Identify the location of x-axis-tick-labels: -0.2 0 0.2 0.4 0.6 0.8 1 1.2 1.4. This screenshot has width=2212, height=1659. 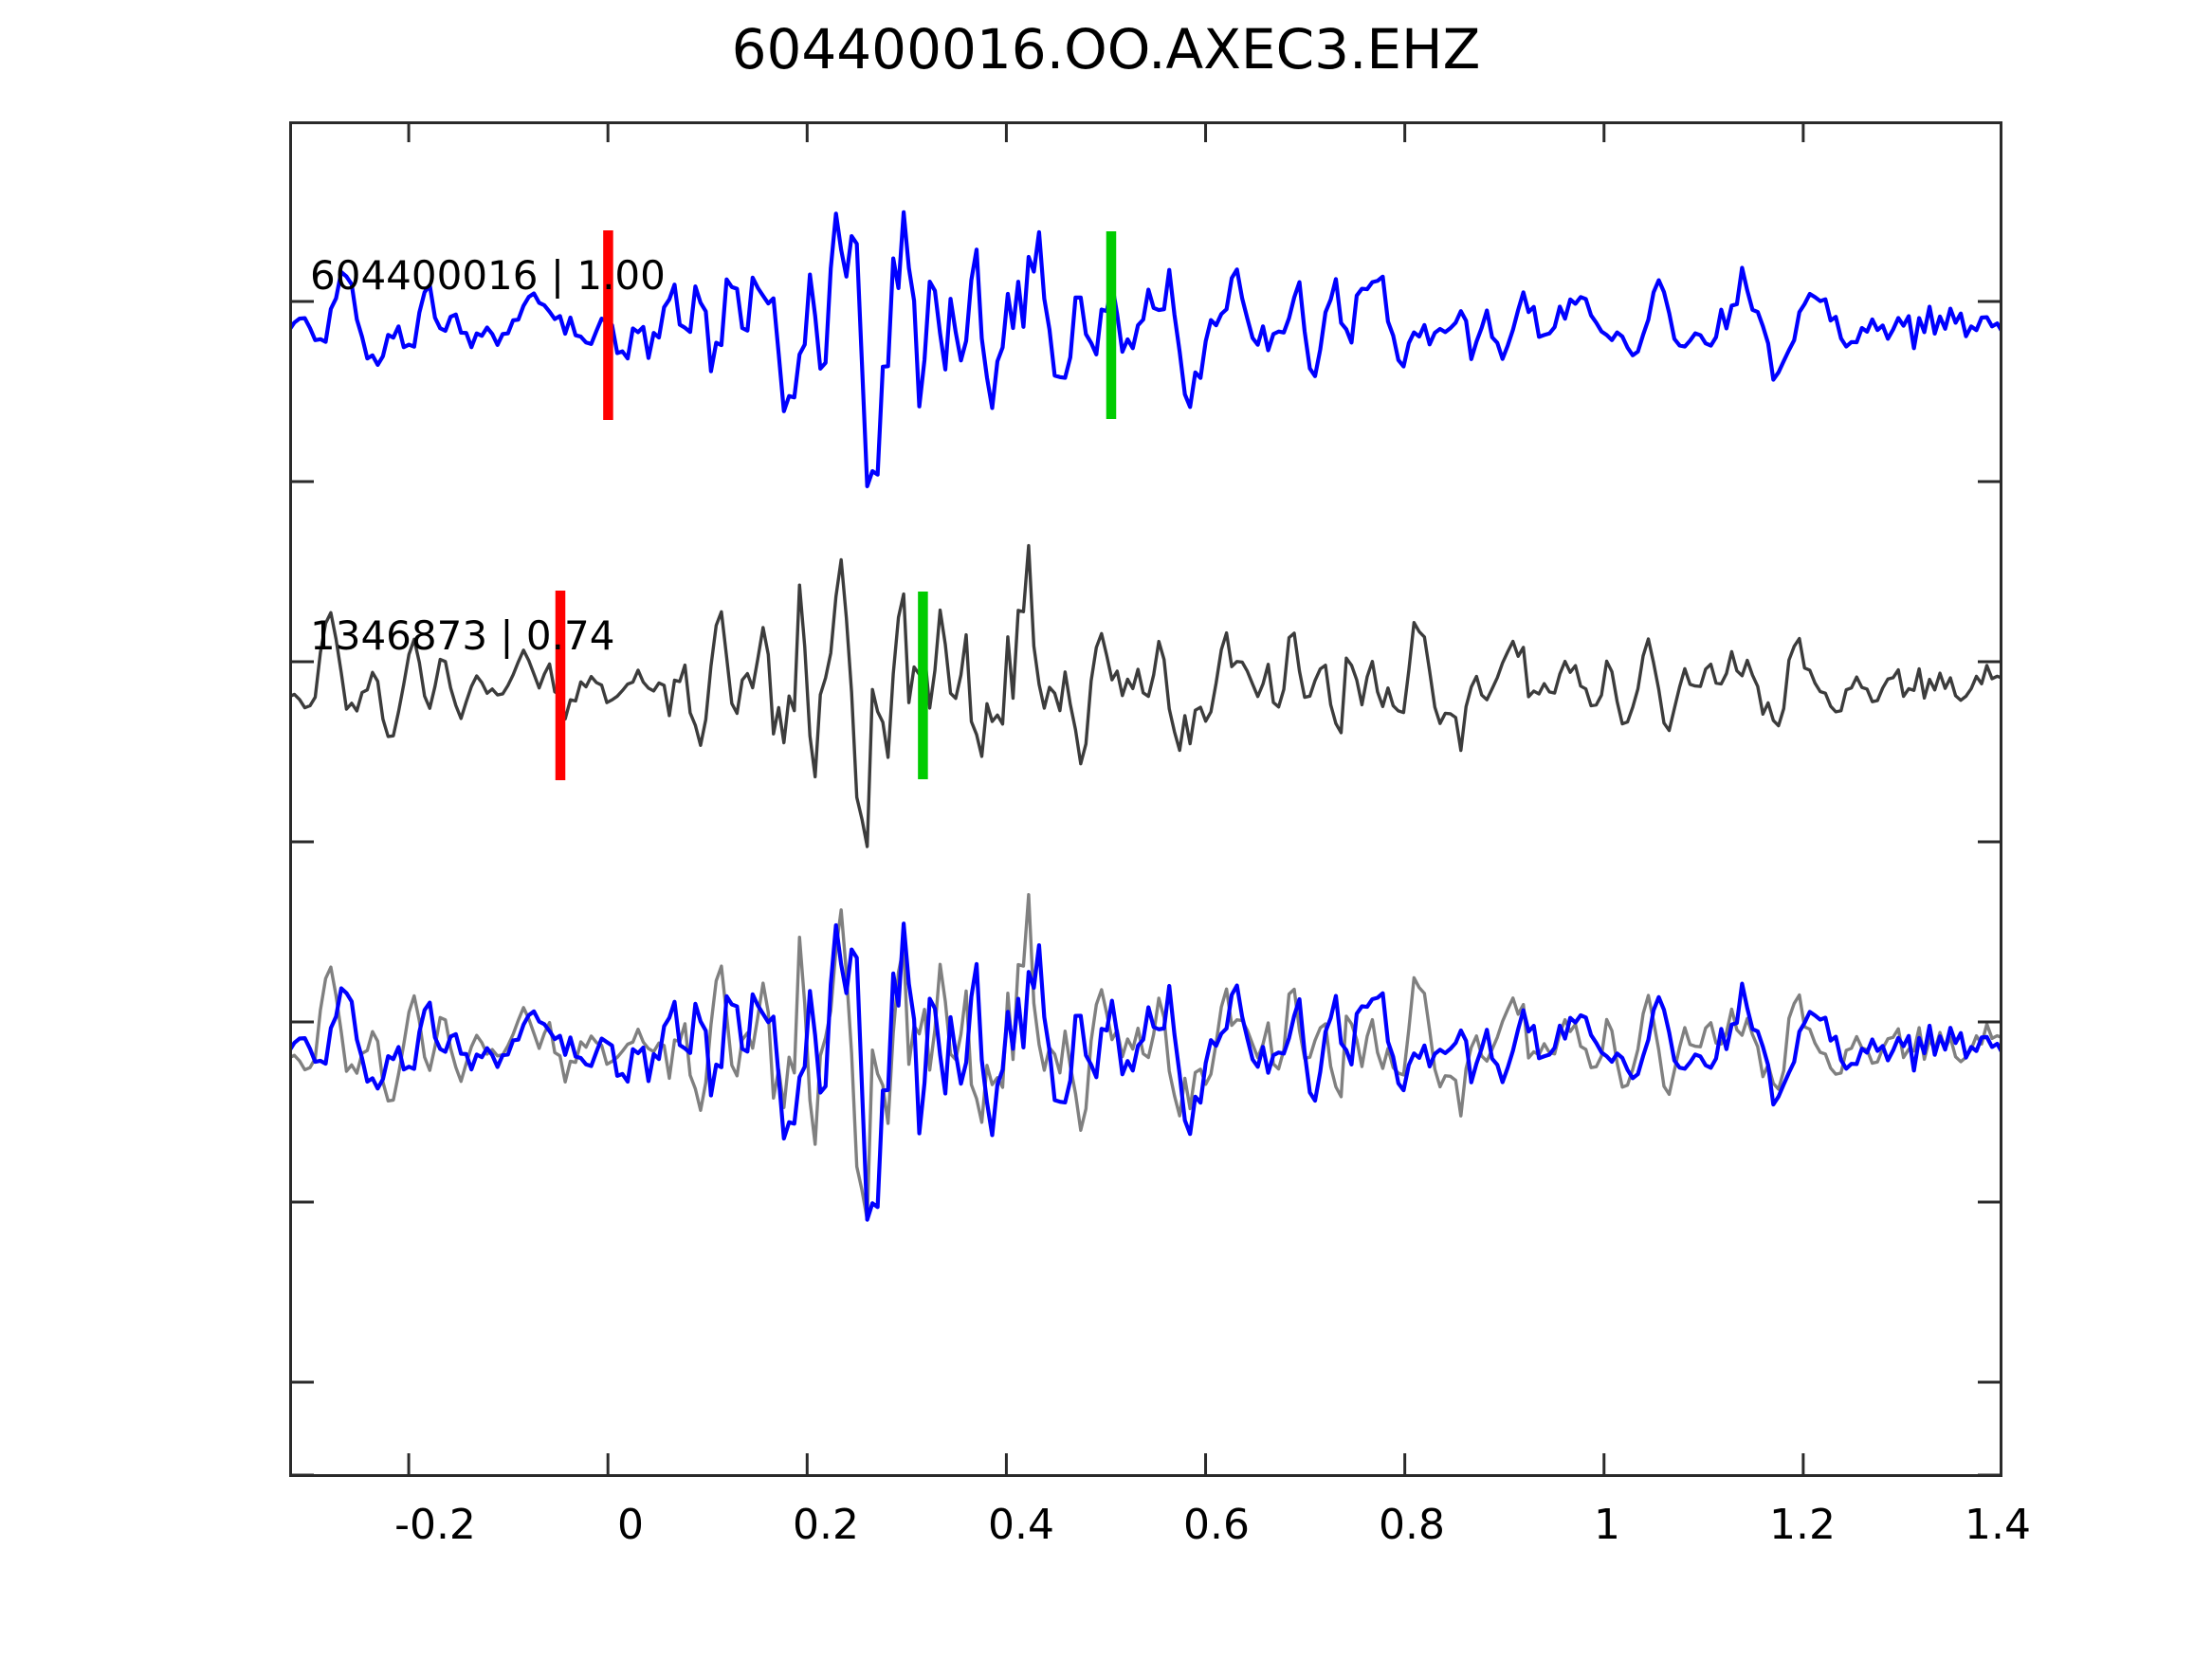
(1160, 1534).